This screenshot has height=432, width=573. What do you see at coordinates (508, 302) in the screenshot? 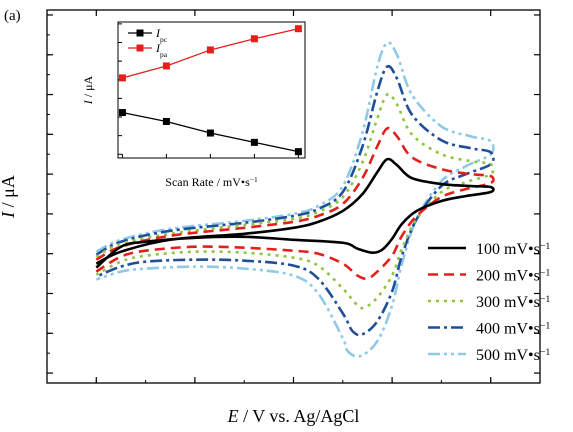
I see `legend-label-300-part: 300 mV•s` at bounding box center [508, 302].